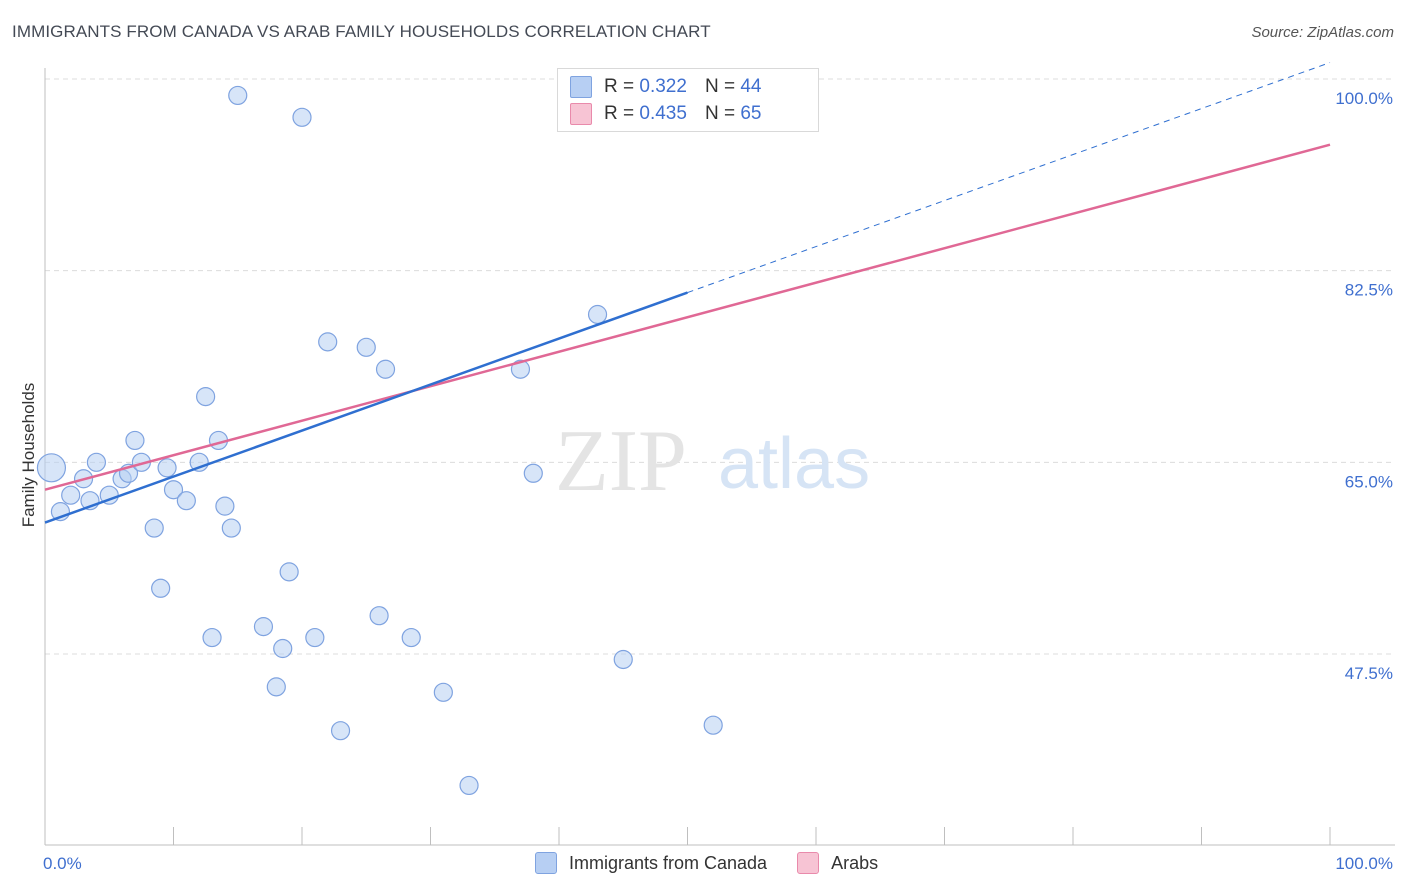  I want to click on legend-label-canada: Immigrants from Canada, so click(668, 862).